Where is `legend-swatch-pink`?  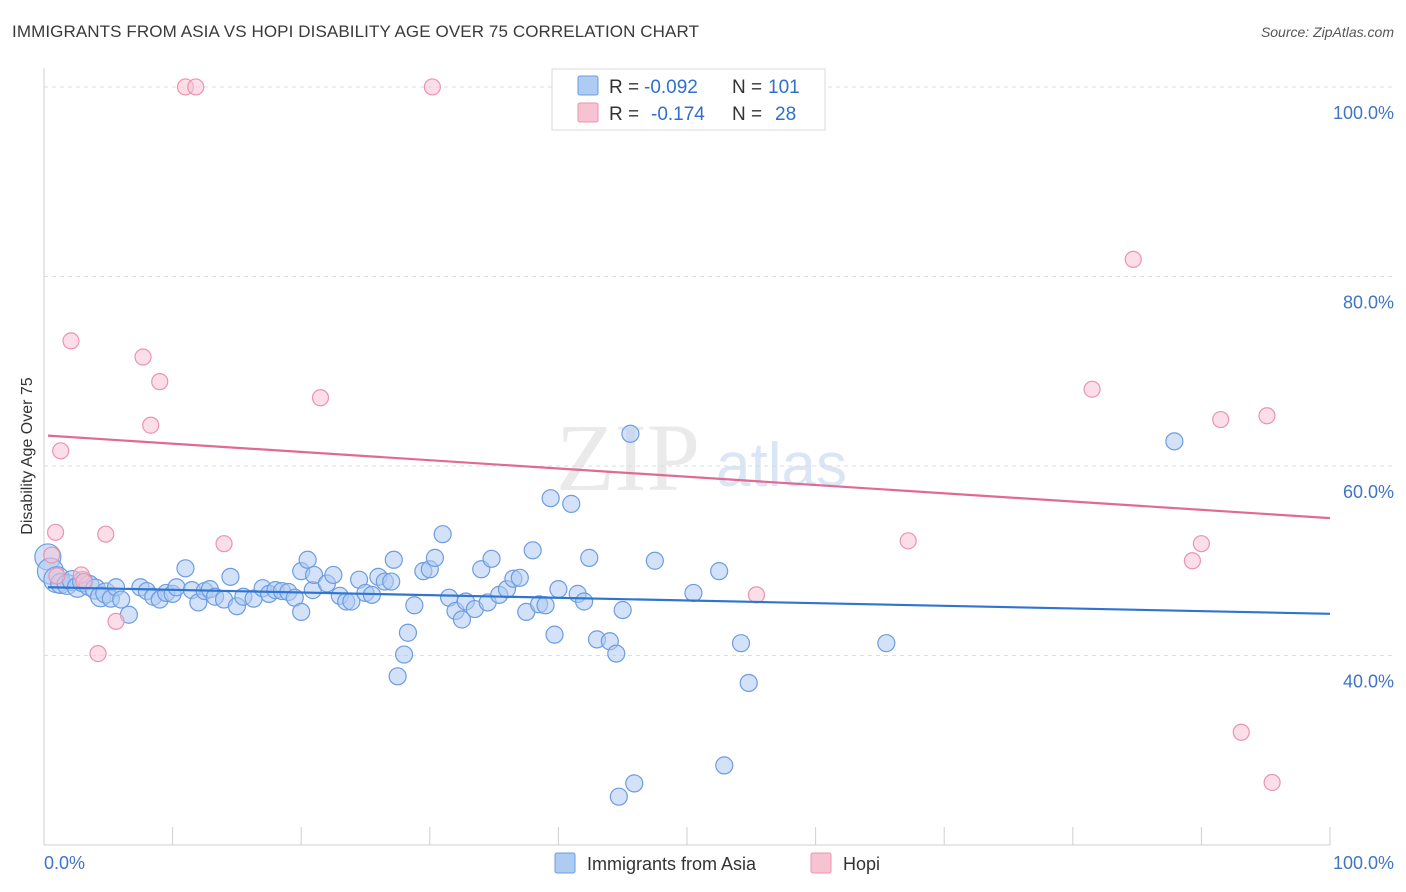
legend-swatch-pink is located at coordinates (588, 112).